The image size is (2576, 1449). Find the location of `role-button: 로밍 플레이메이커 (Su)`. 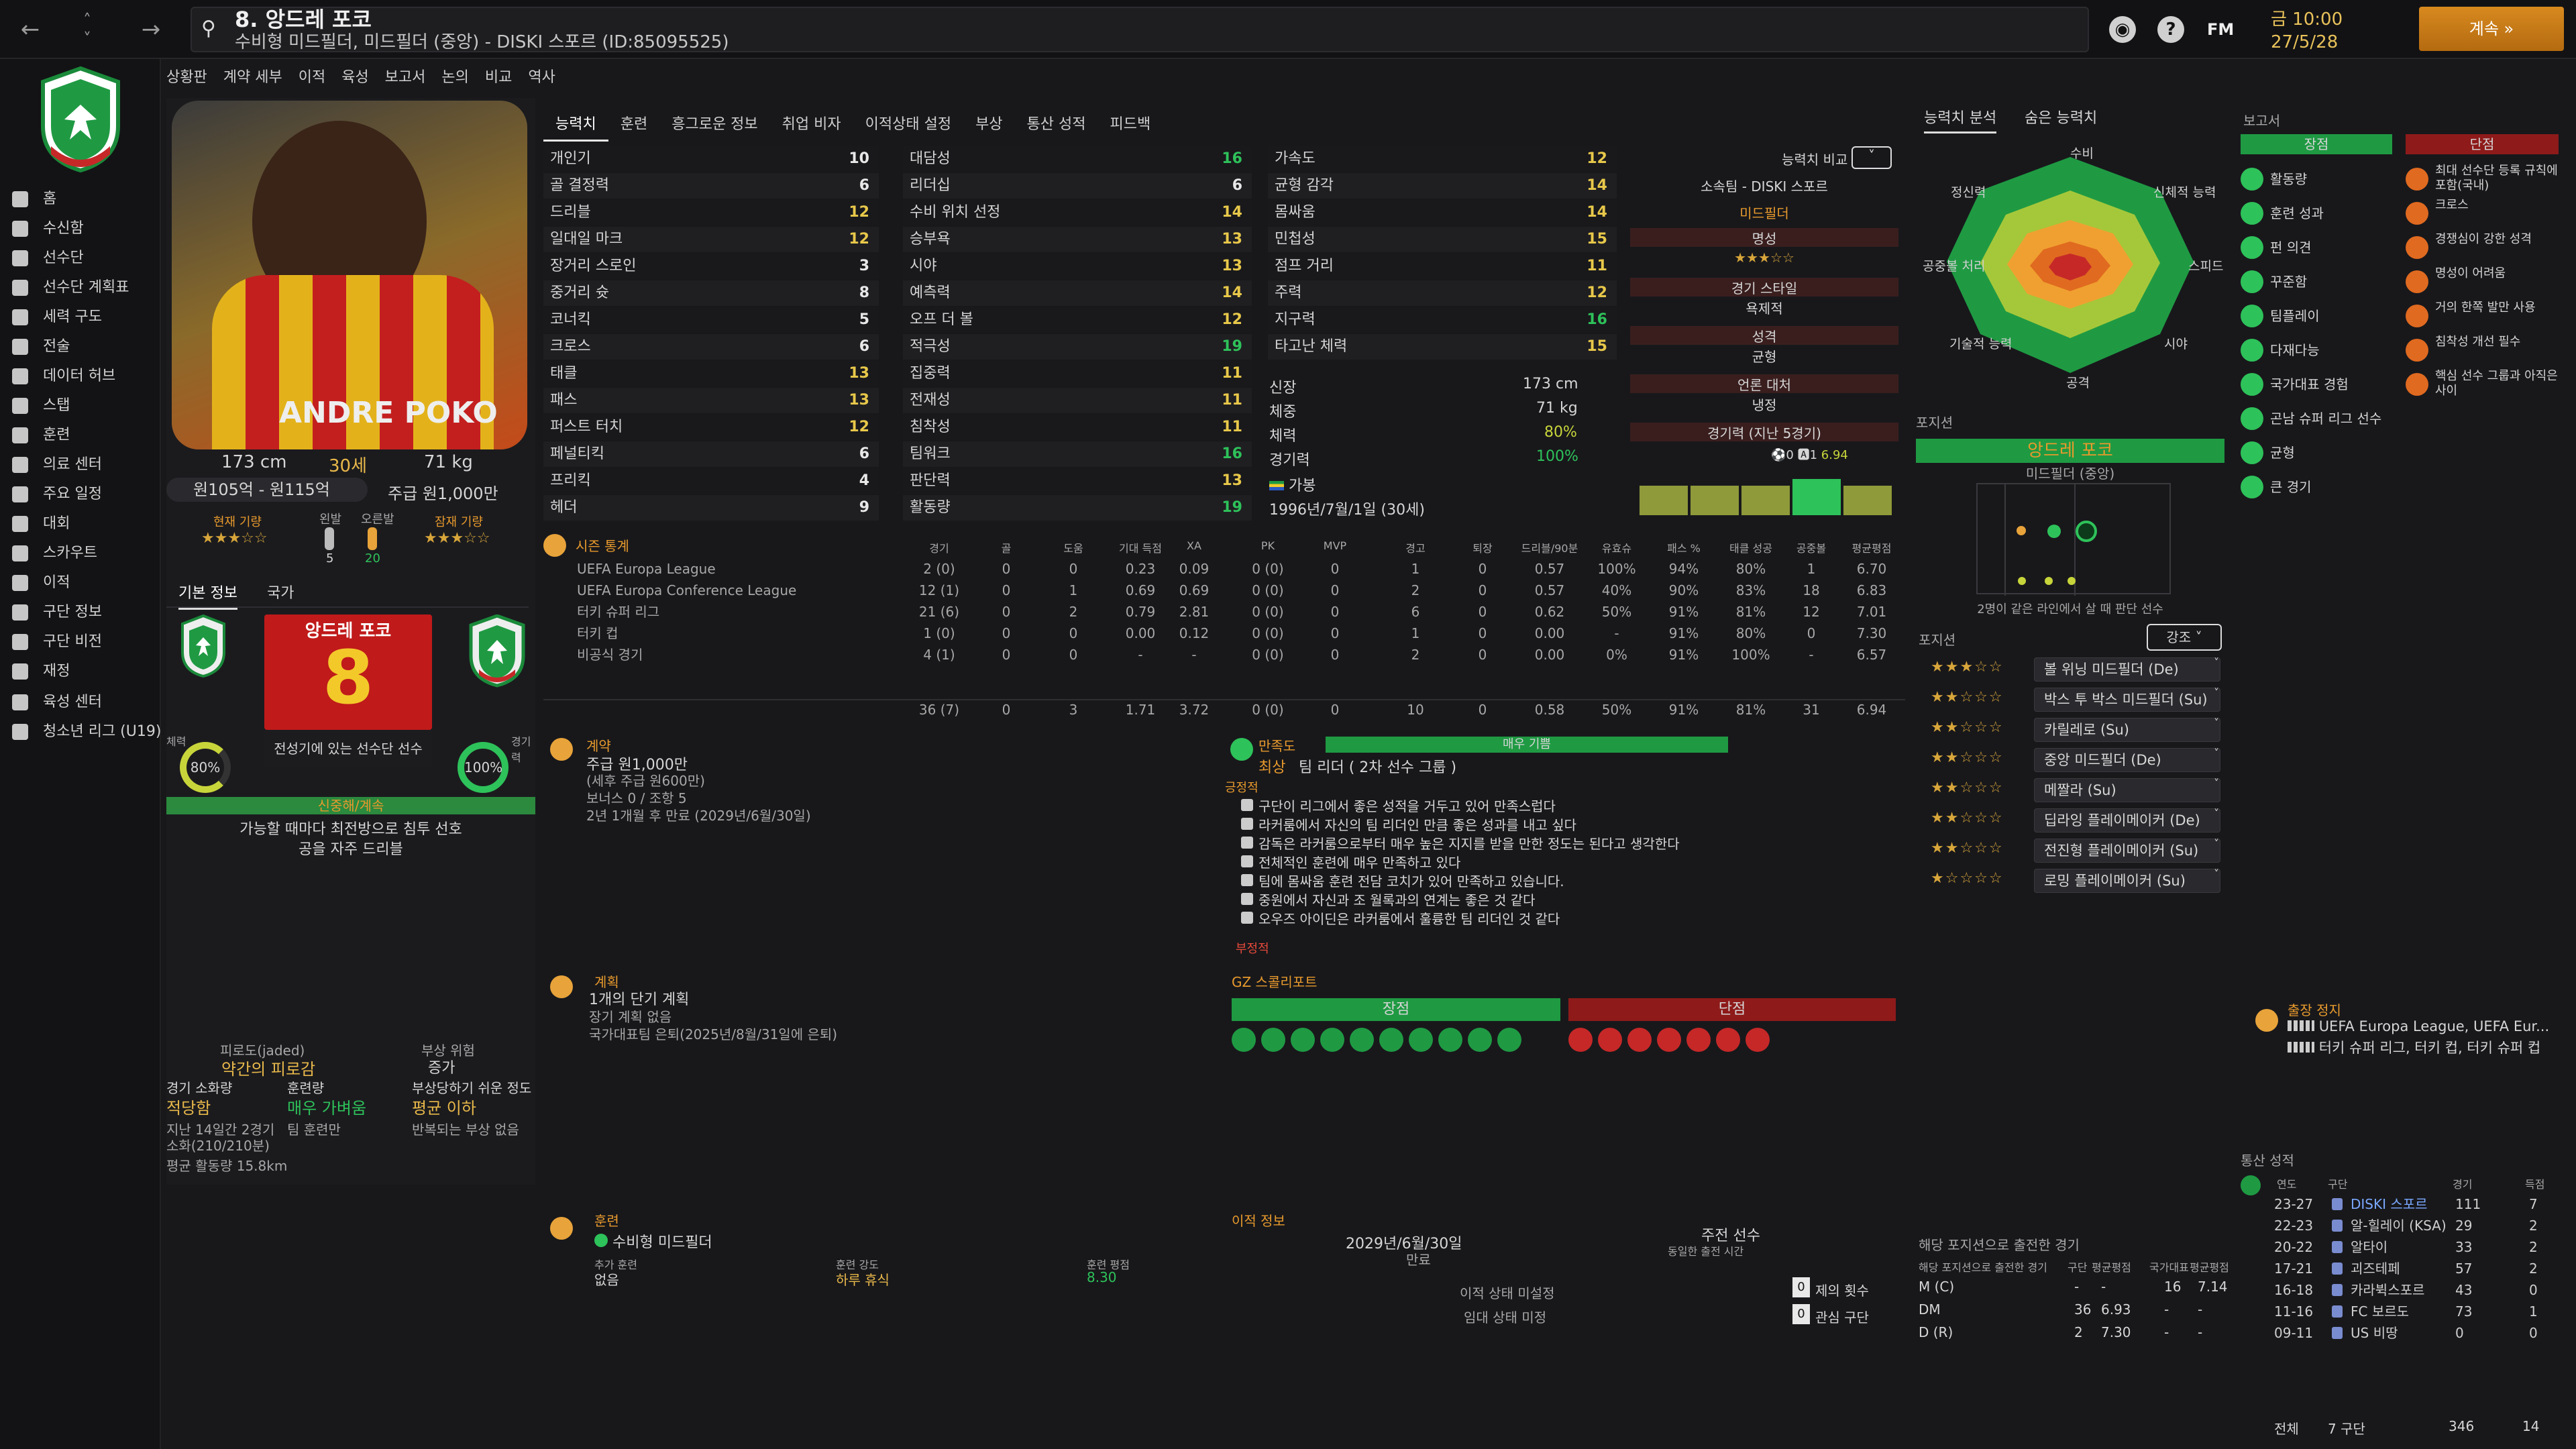

role-button: 로밍 플레이메이커 (Su) is located at coordinates (2127, 881).